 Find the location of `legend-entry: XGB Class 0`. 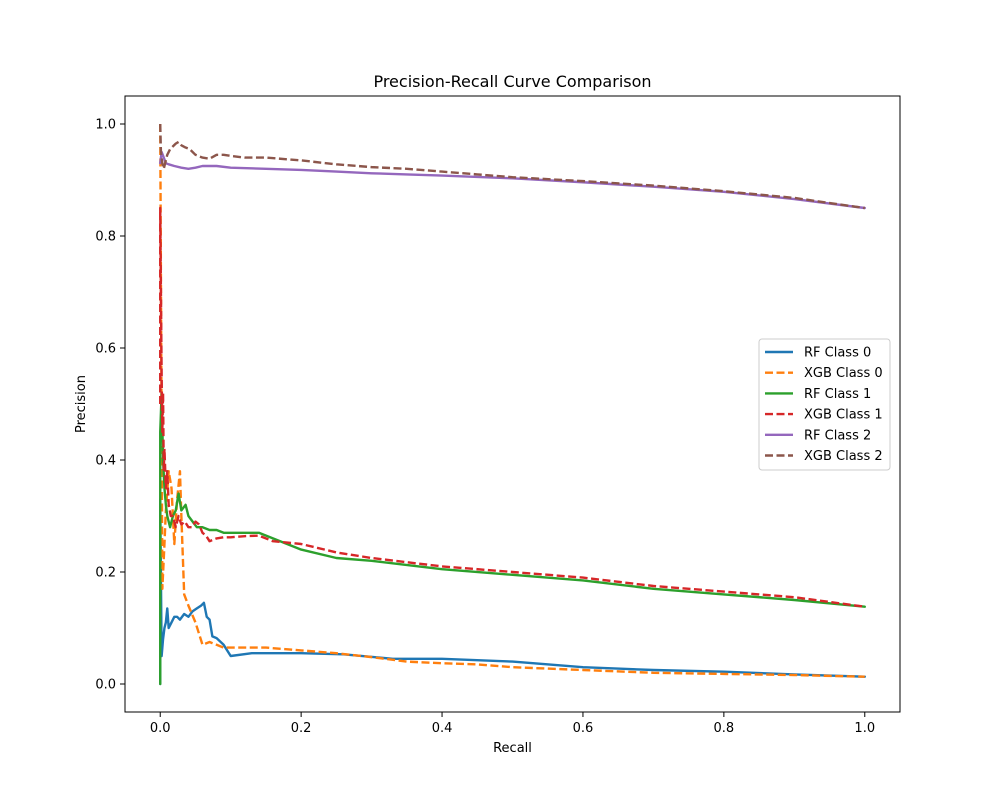

legend-entry: XGB Class 0 is located at coordinates (824, 373).